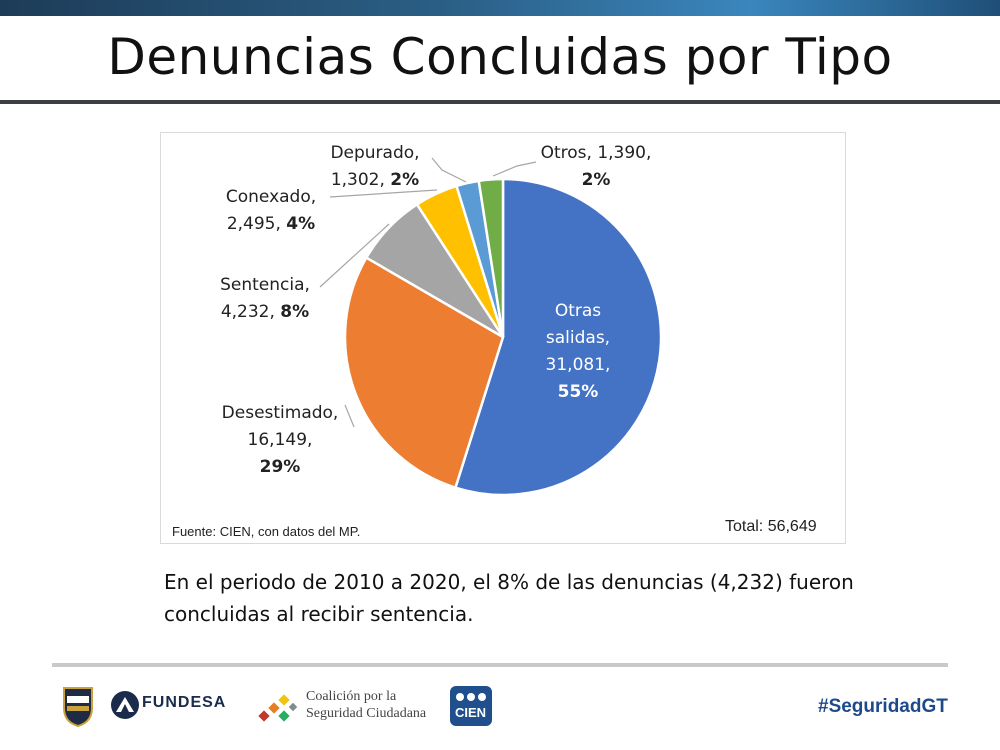  I want to click on label-otros: Otros, 1,390, 2%, so click(596, 166).